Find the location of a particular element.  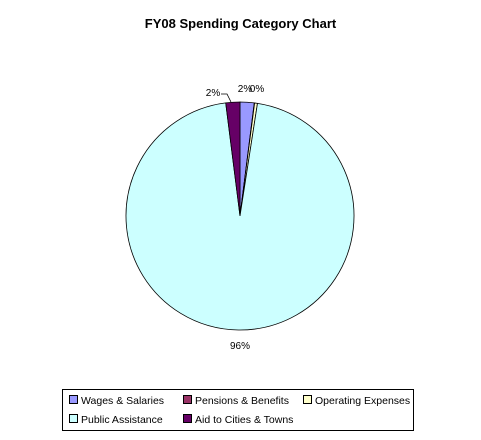

data-label-aid-to-cities-towns: 2% is located at coordinates (213, 93).